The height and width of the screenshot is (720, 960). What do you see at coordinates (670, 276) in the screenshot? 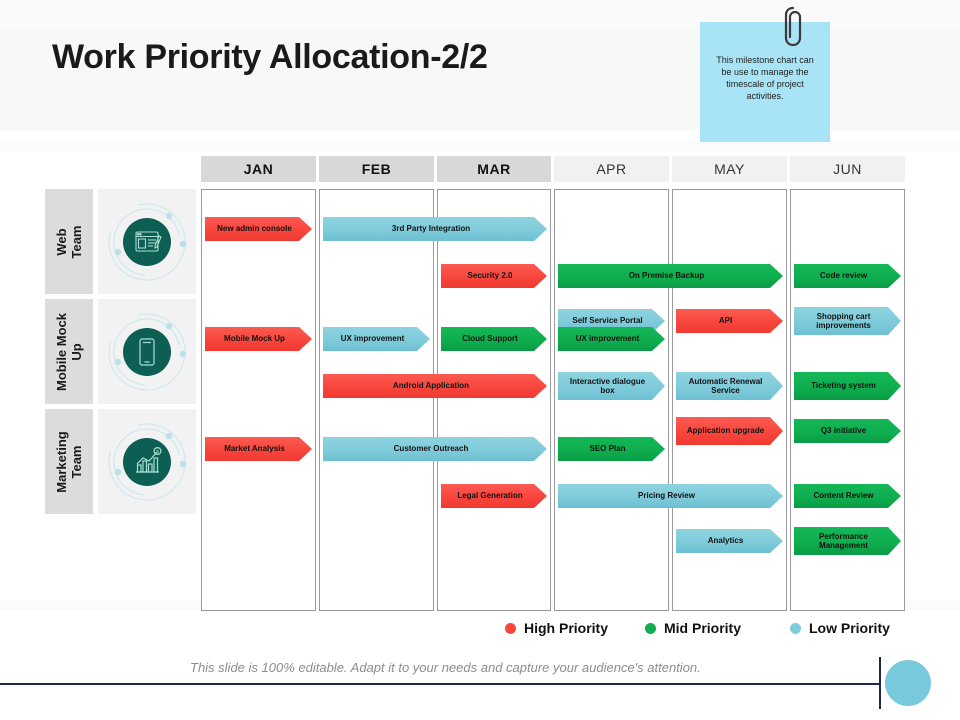
I see `milestone-bar: On Premise Backup` at bounding box center [670, 276].